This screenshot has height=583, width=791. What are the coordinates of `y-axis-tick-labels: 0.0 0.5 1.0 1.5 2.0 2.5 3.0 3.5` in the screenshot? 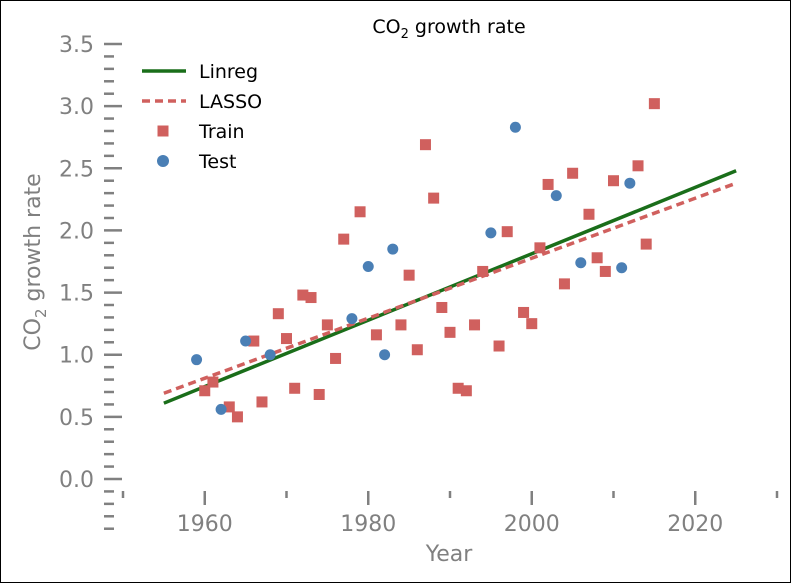 It's located at (76, 263).